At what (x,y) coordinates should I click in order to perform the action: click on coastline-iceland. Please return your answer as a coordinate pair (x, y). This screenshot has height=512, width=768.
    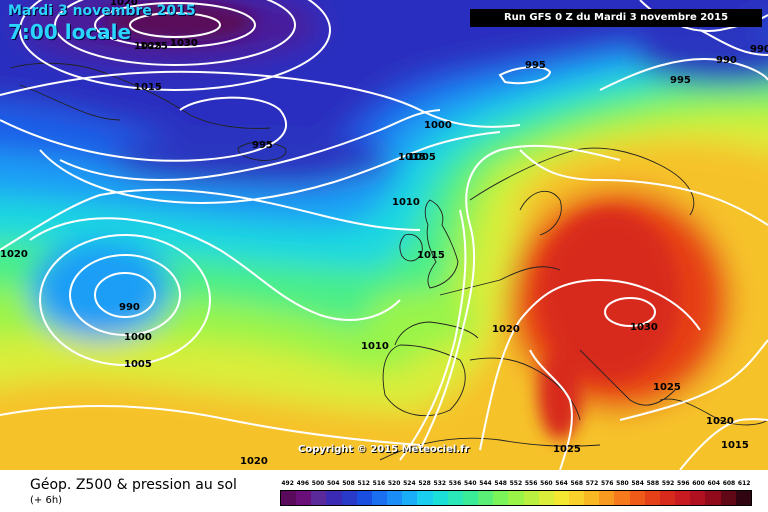
    Looking at the image, I should click on (262, 151).